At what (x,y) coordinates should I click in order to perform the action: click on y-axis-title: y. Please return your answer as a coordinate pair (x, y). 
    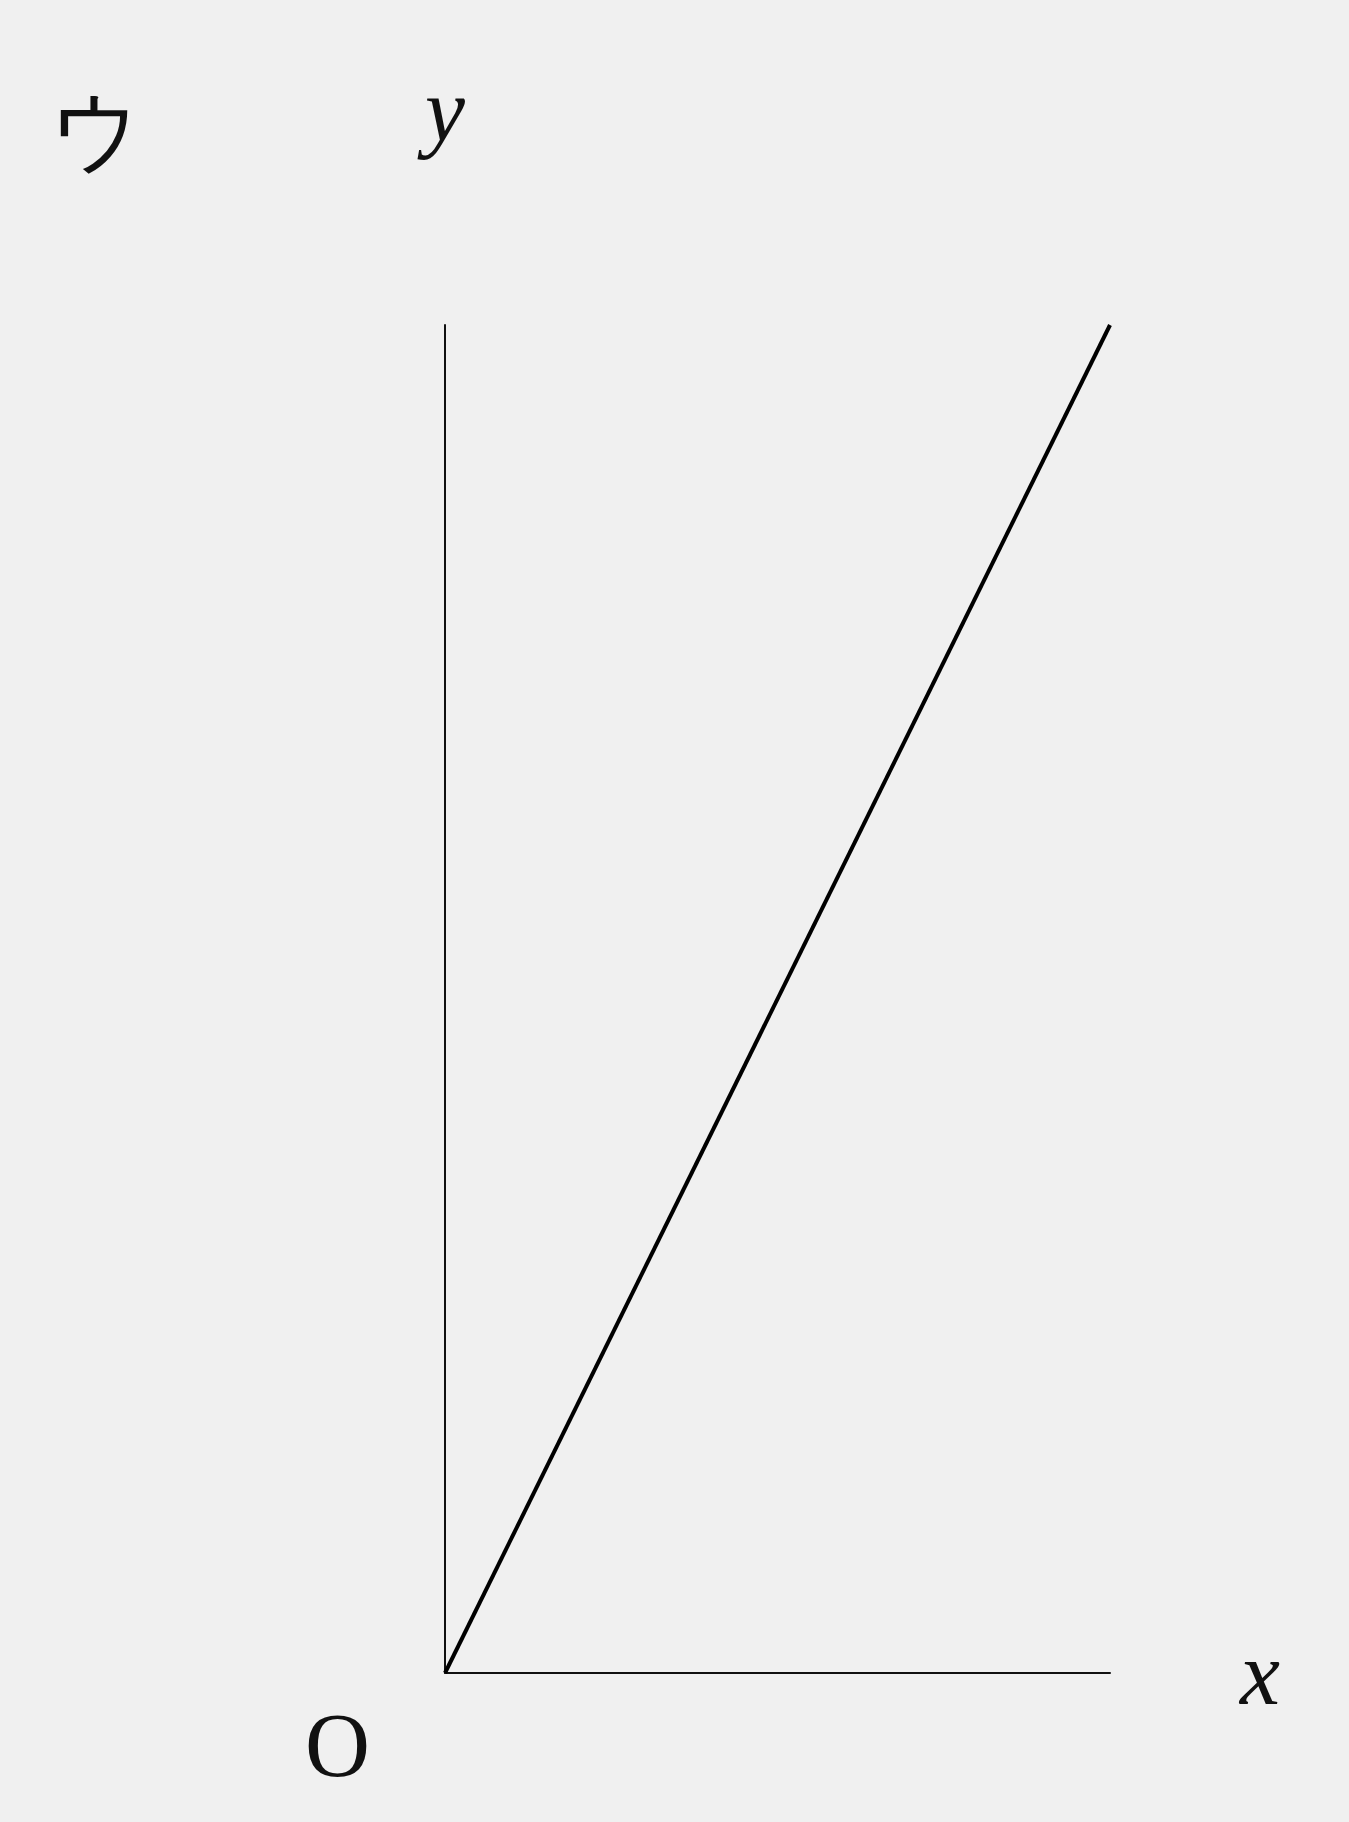
    Looking at the image, I should click on (441, 110).